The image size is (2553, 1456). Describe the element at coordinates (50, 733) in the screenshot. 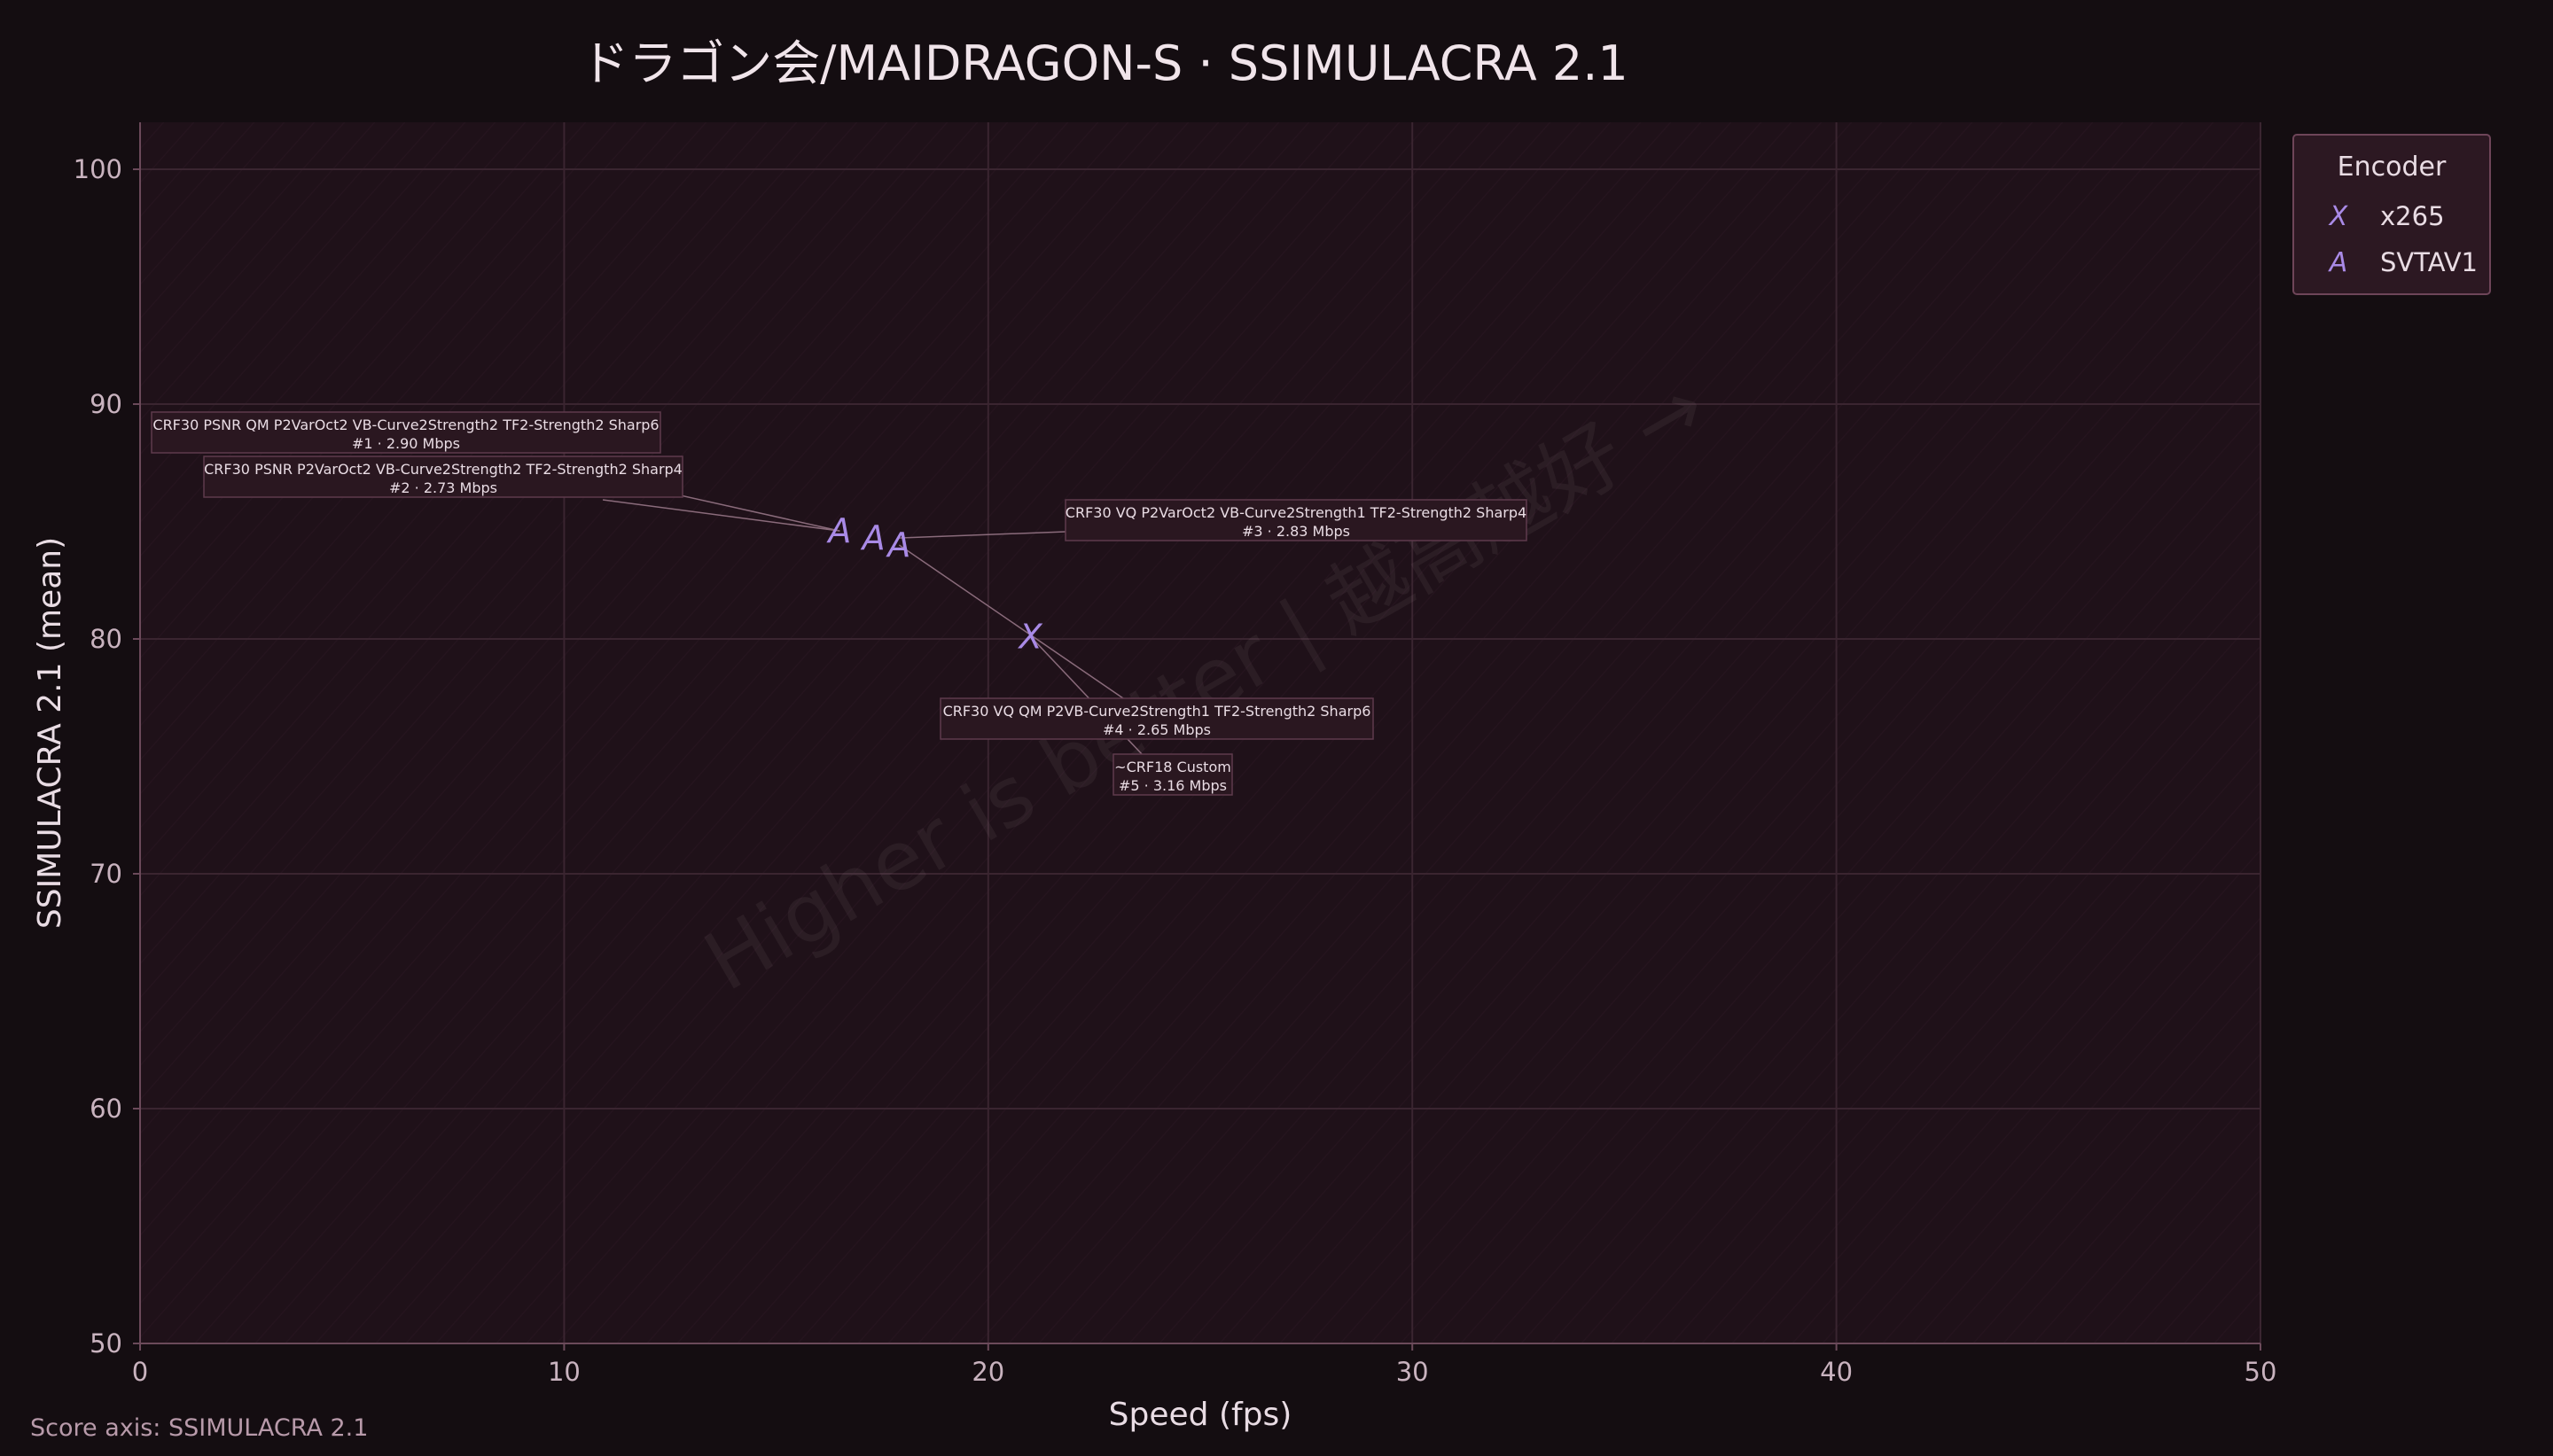

I see `y-axis-label: SSIMULACRA 2.1 (mean)` at that location.